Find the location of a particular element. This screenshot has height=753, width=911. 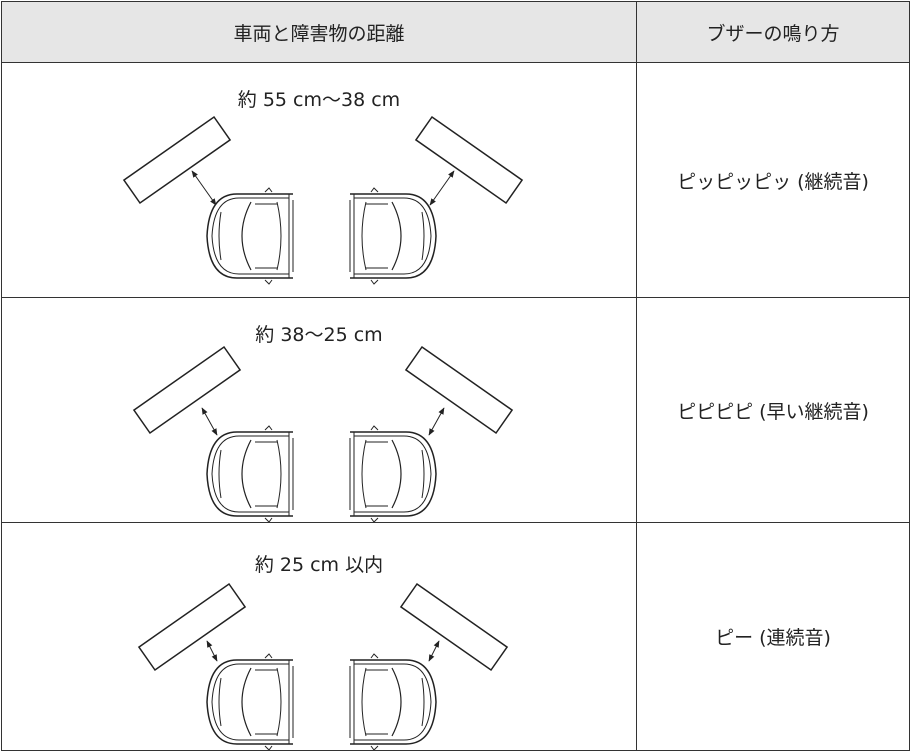

buzzer-cell: ピピピピ (早い継続音) is located at coordinates (773, 410).